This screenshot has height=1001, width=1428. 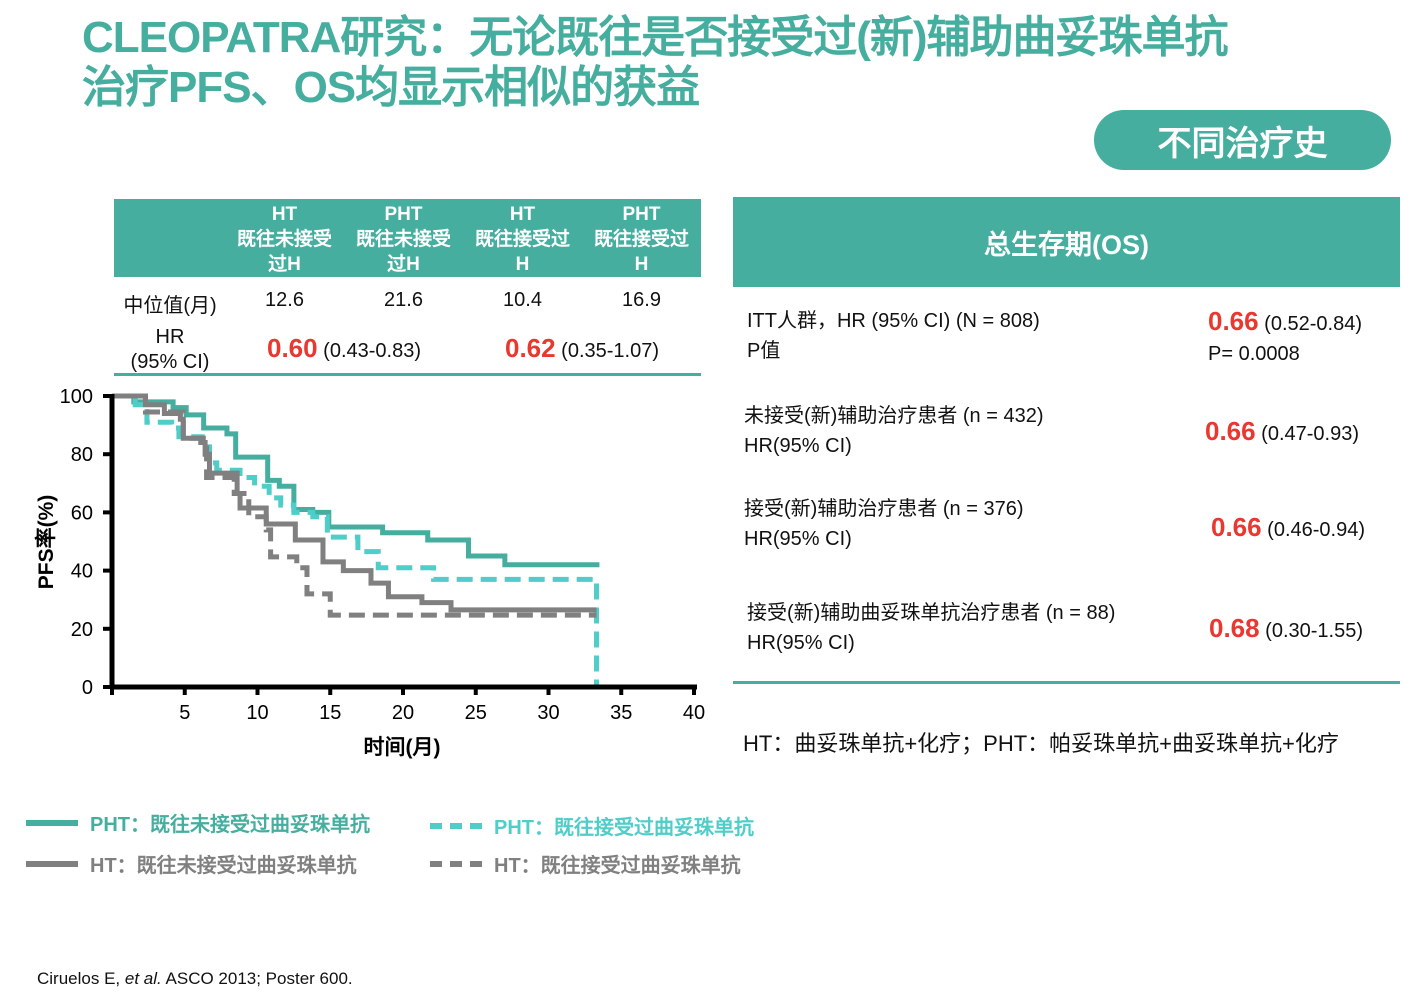 I want to click on pfs-col-3: PHT 既往接受过 H, so click(x=641, y=239).